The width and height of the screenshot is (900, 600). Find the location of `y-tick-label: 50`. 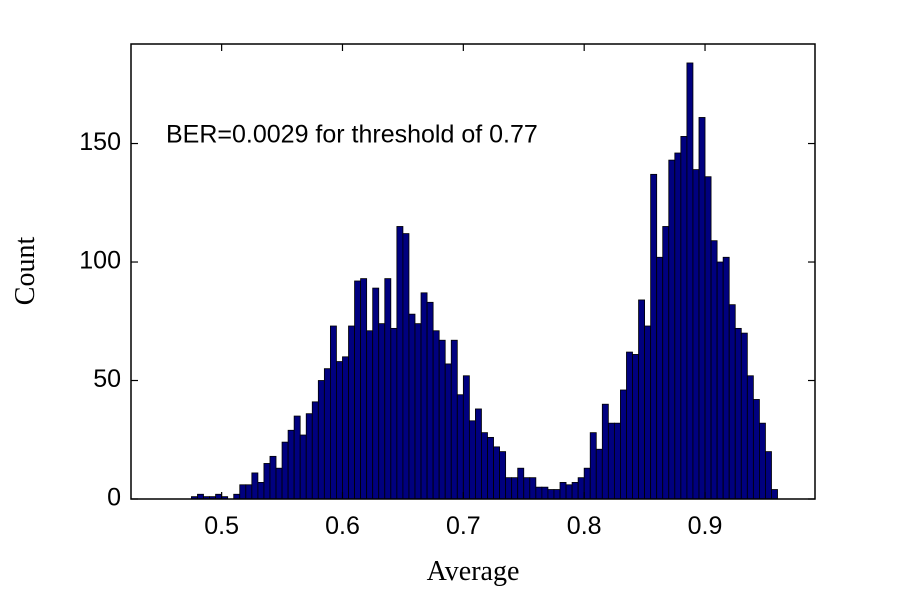

y-tick-label: 50 is located at coordinates (107, 379).